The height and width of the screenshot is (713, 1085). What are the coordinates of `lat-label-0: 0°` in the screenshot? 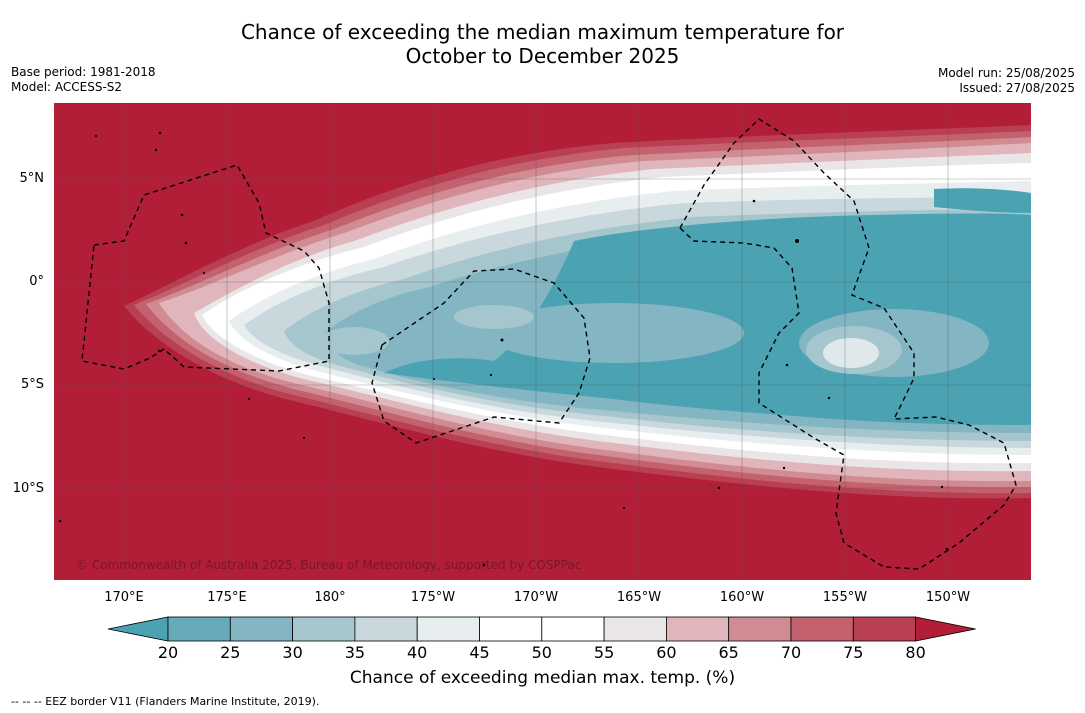 It's located at (36, 281).